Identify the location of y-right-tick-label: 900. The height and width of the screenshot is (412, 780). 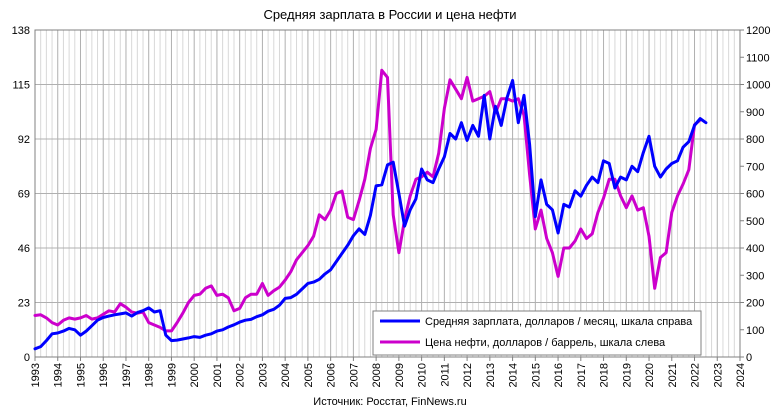
(755, 113).